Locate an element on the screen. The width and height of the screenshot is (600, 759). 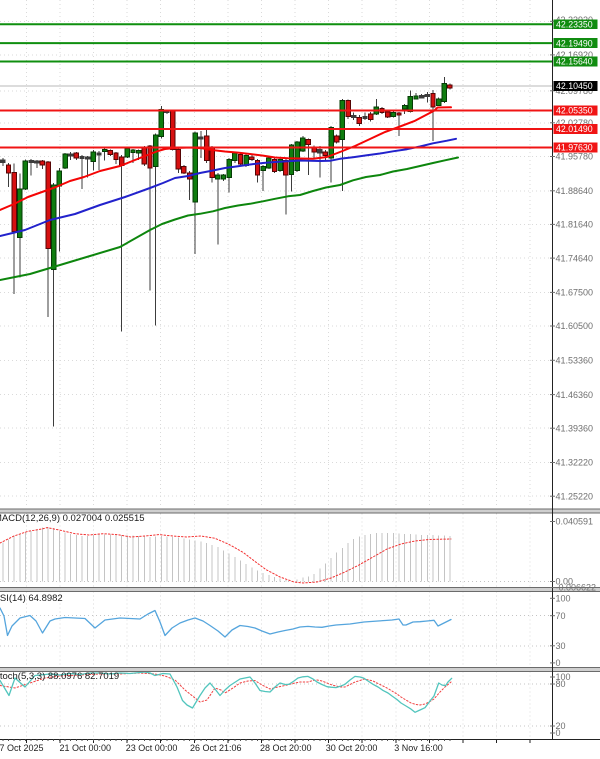
svg-text: 23 Oct 00:00 is located at coordinates (152, 748).